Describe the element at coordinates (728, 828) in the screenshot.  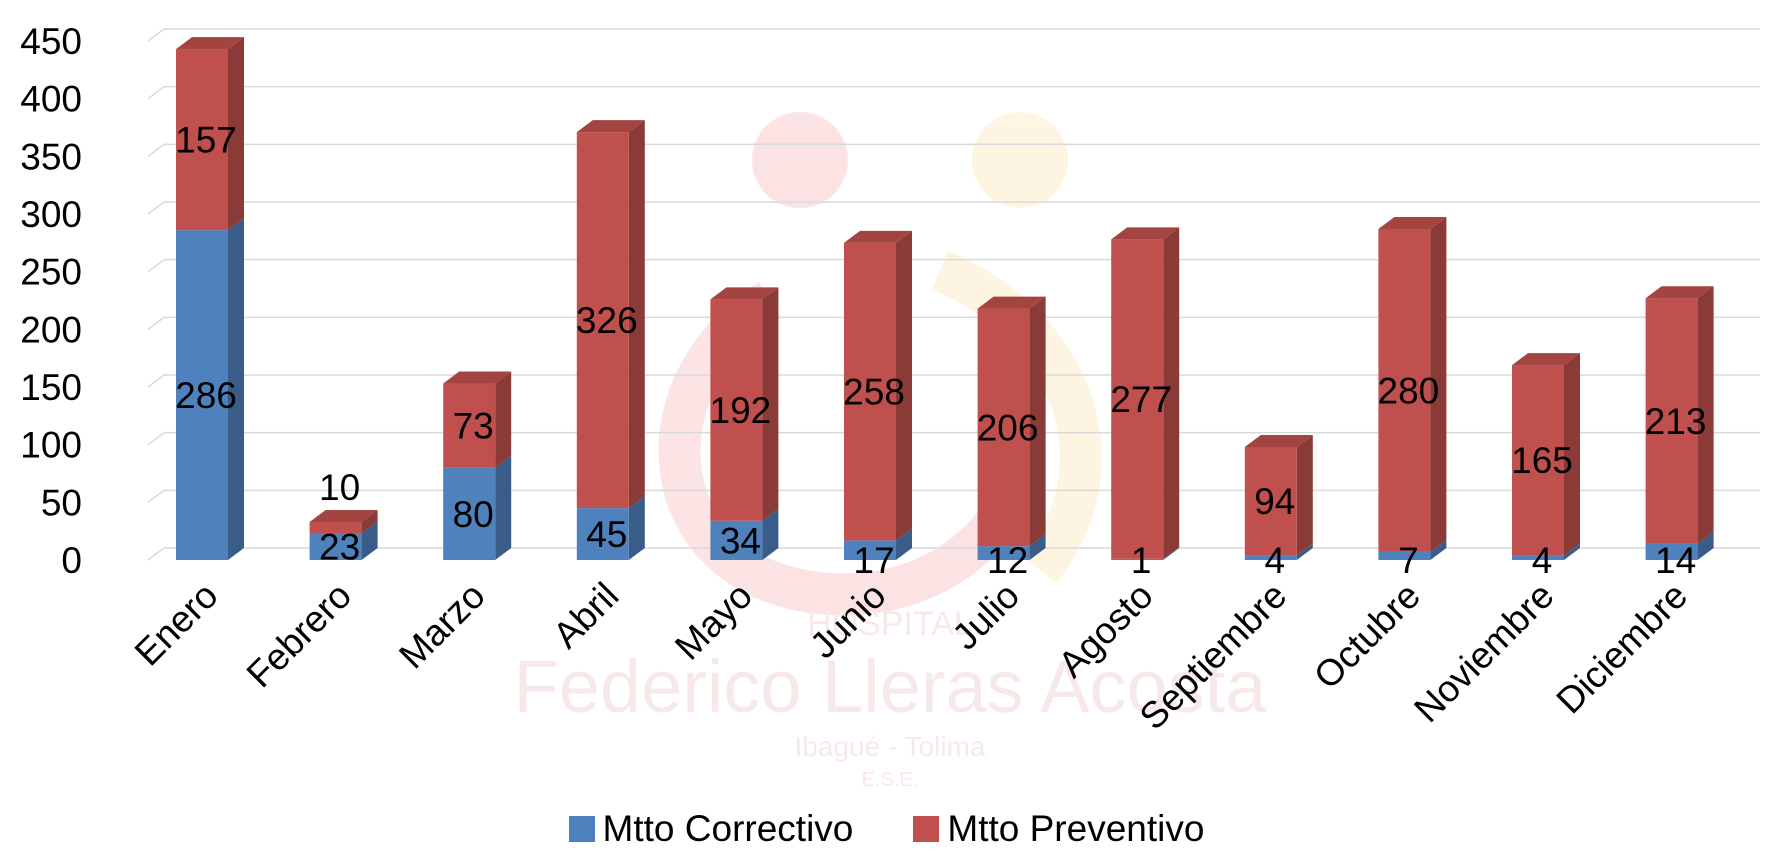
I see `legend-label-correctivo: Mtto Correctivo` at that location.